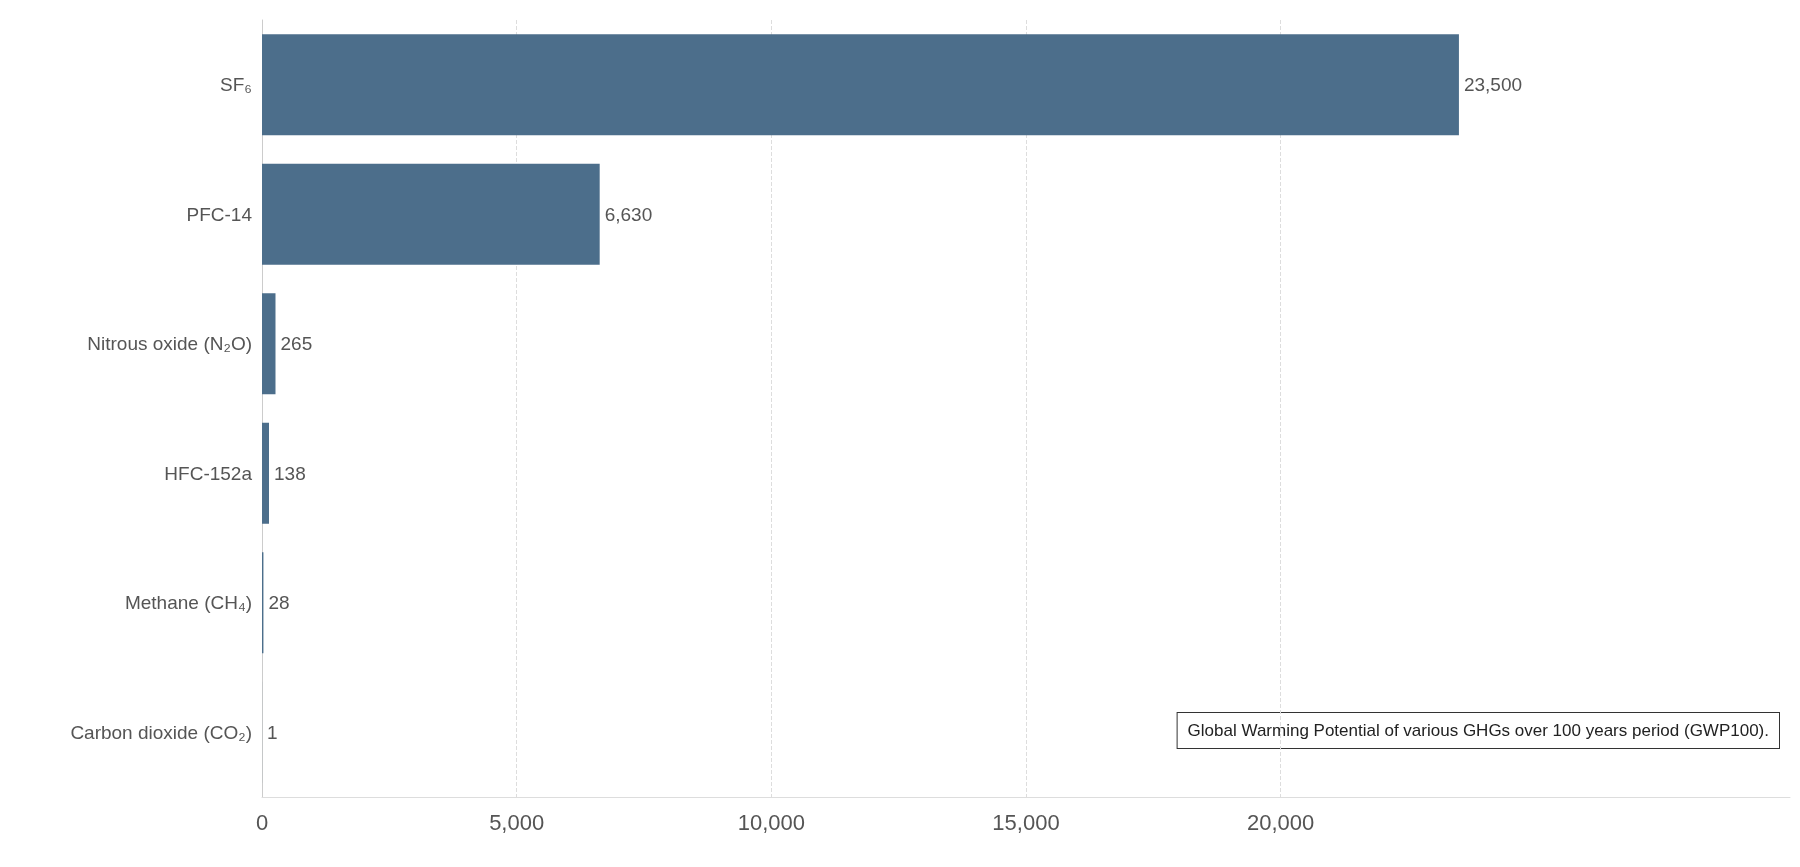 This screenshot has height=867, width=1800. What do you see at coordinates (1026, 822) in the screenshot?
I see `x-tick-label: 15,000` at bounding box center [1026, 822].